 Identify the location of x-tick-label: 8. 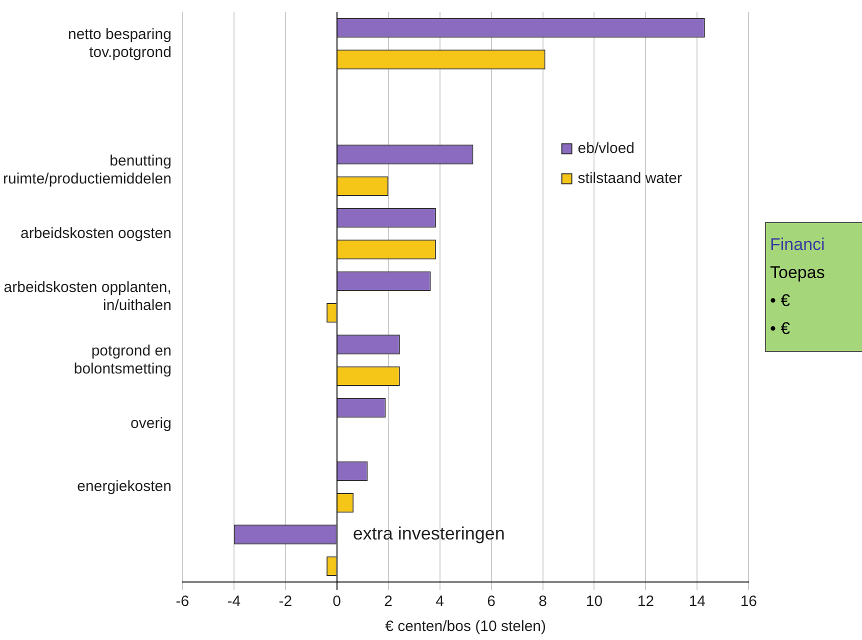
(542, 601).